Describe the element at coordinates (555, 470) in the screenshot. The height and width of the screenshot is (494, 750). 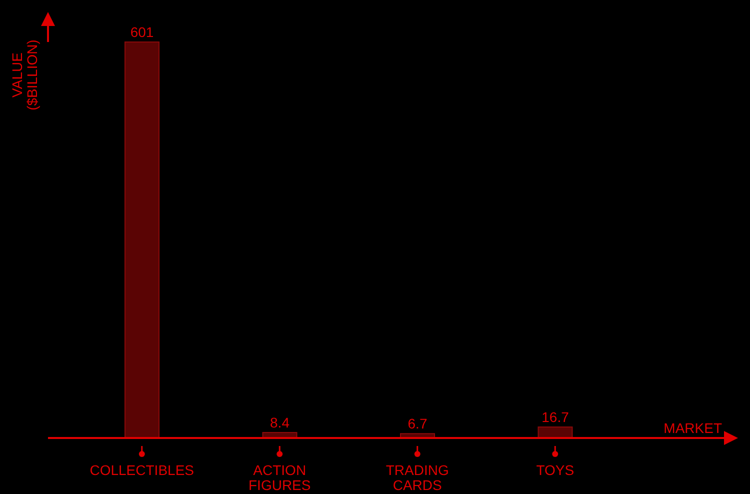
I see `x-tick-label: TOYS` at that location.